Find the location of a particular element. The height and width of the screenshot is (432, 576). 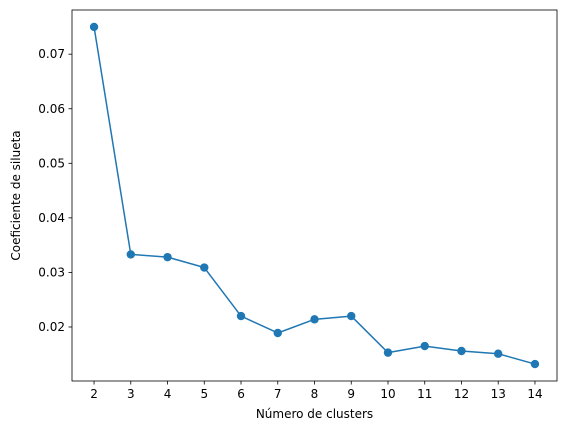

y-tick-label: 0.04 is located at coordinates (51, 218).